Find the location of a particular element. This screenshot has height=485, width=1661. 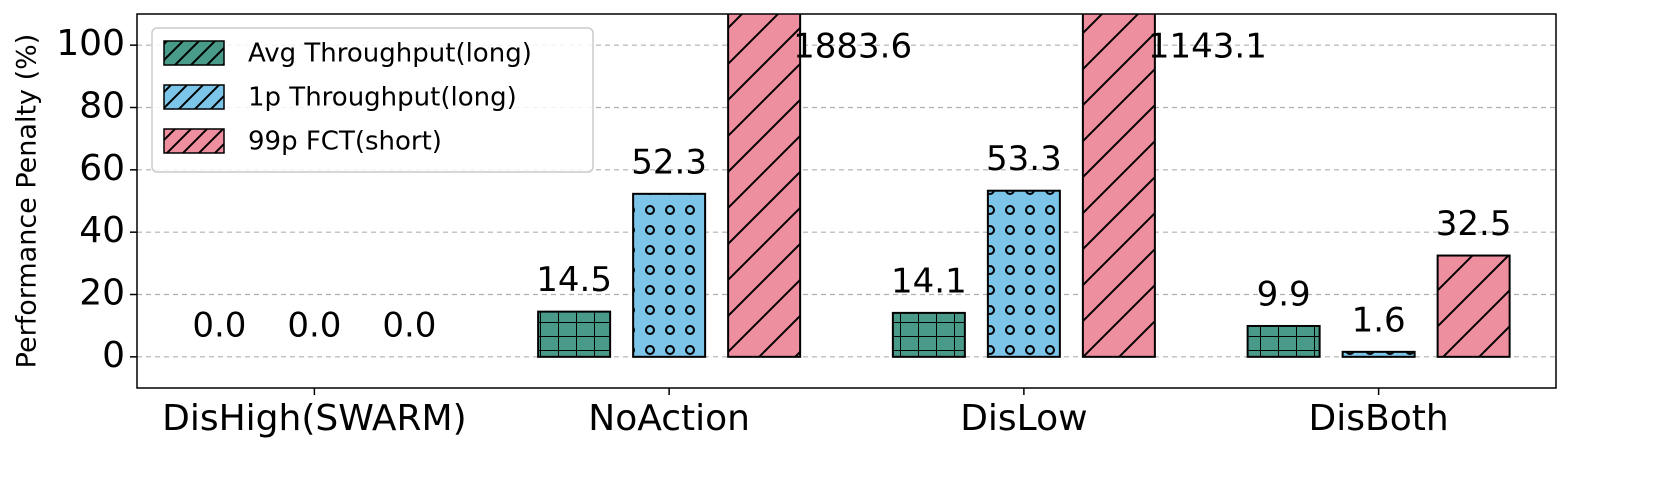

x-tick-label: DisLow is located at coordinates (1023, 418).